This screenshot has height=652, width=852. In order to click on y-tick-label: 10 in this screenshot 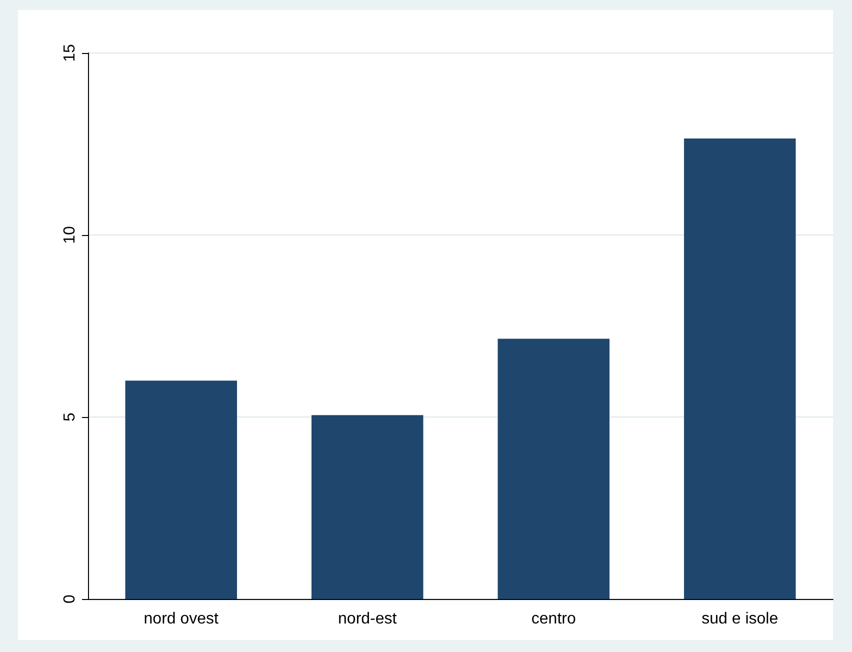, I will do `click(70, 235)`.